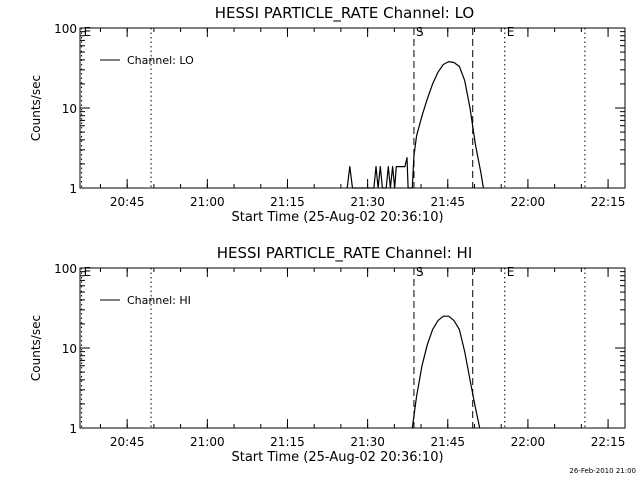  I want to click on legend-label: Channel: HI, so click(159, 300).